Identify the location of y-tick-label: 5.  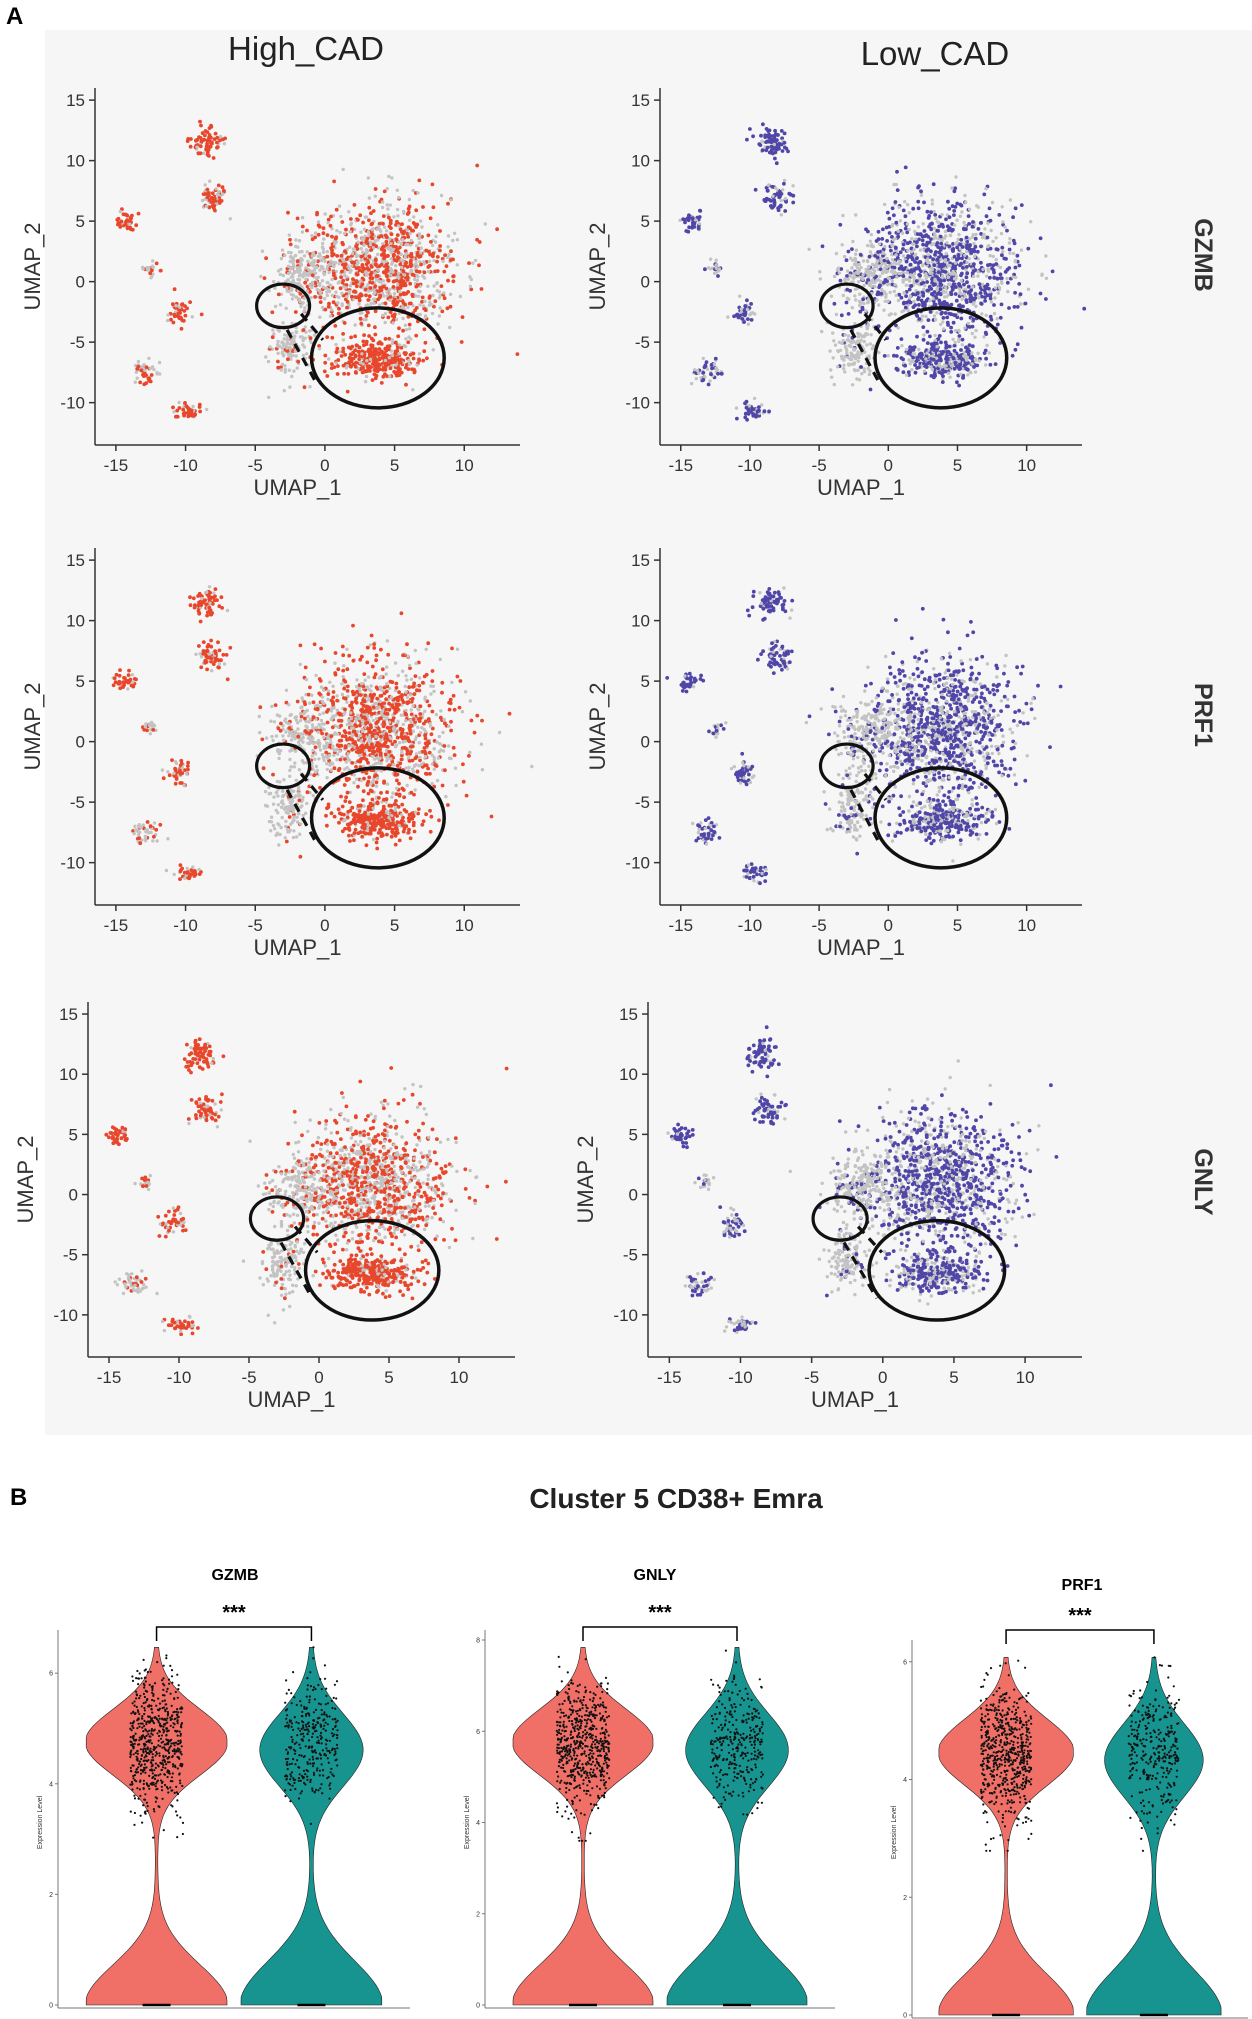
(80, 221).